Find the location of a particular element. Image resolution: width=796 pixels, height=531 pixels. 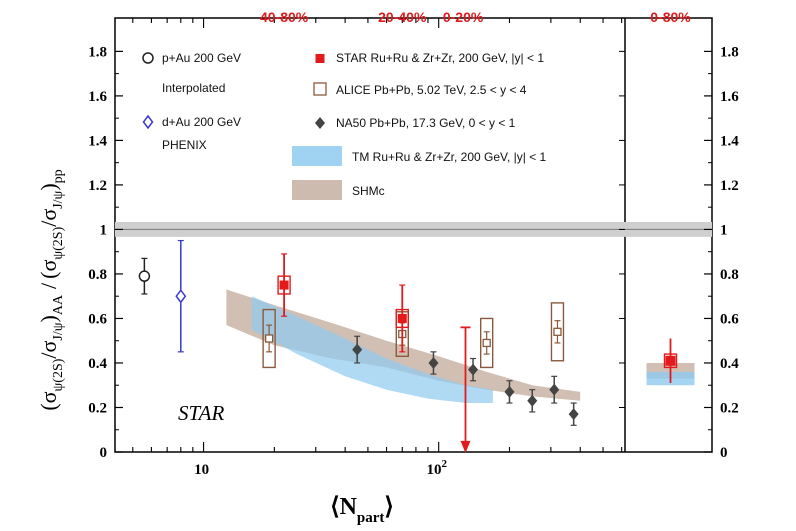

y-tick-label-right-9: 1.8 is located at coordinates (729, 52).